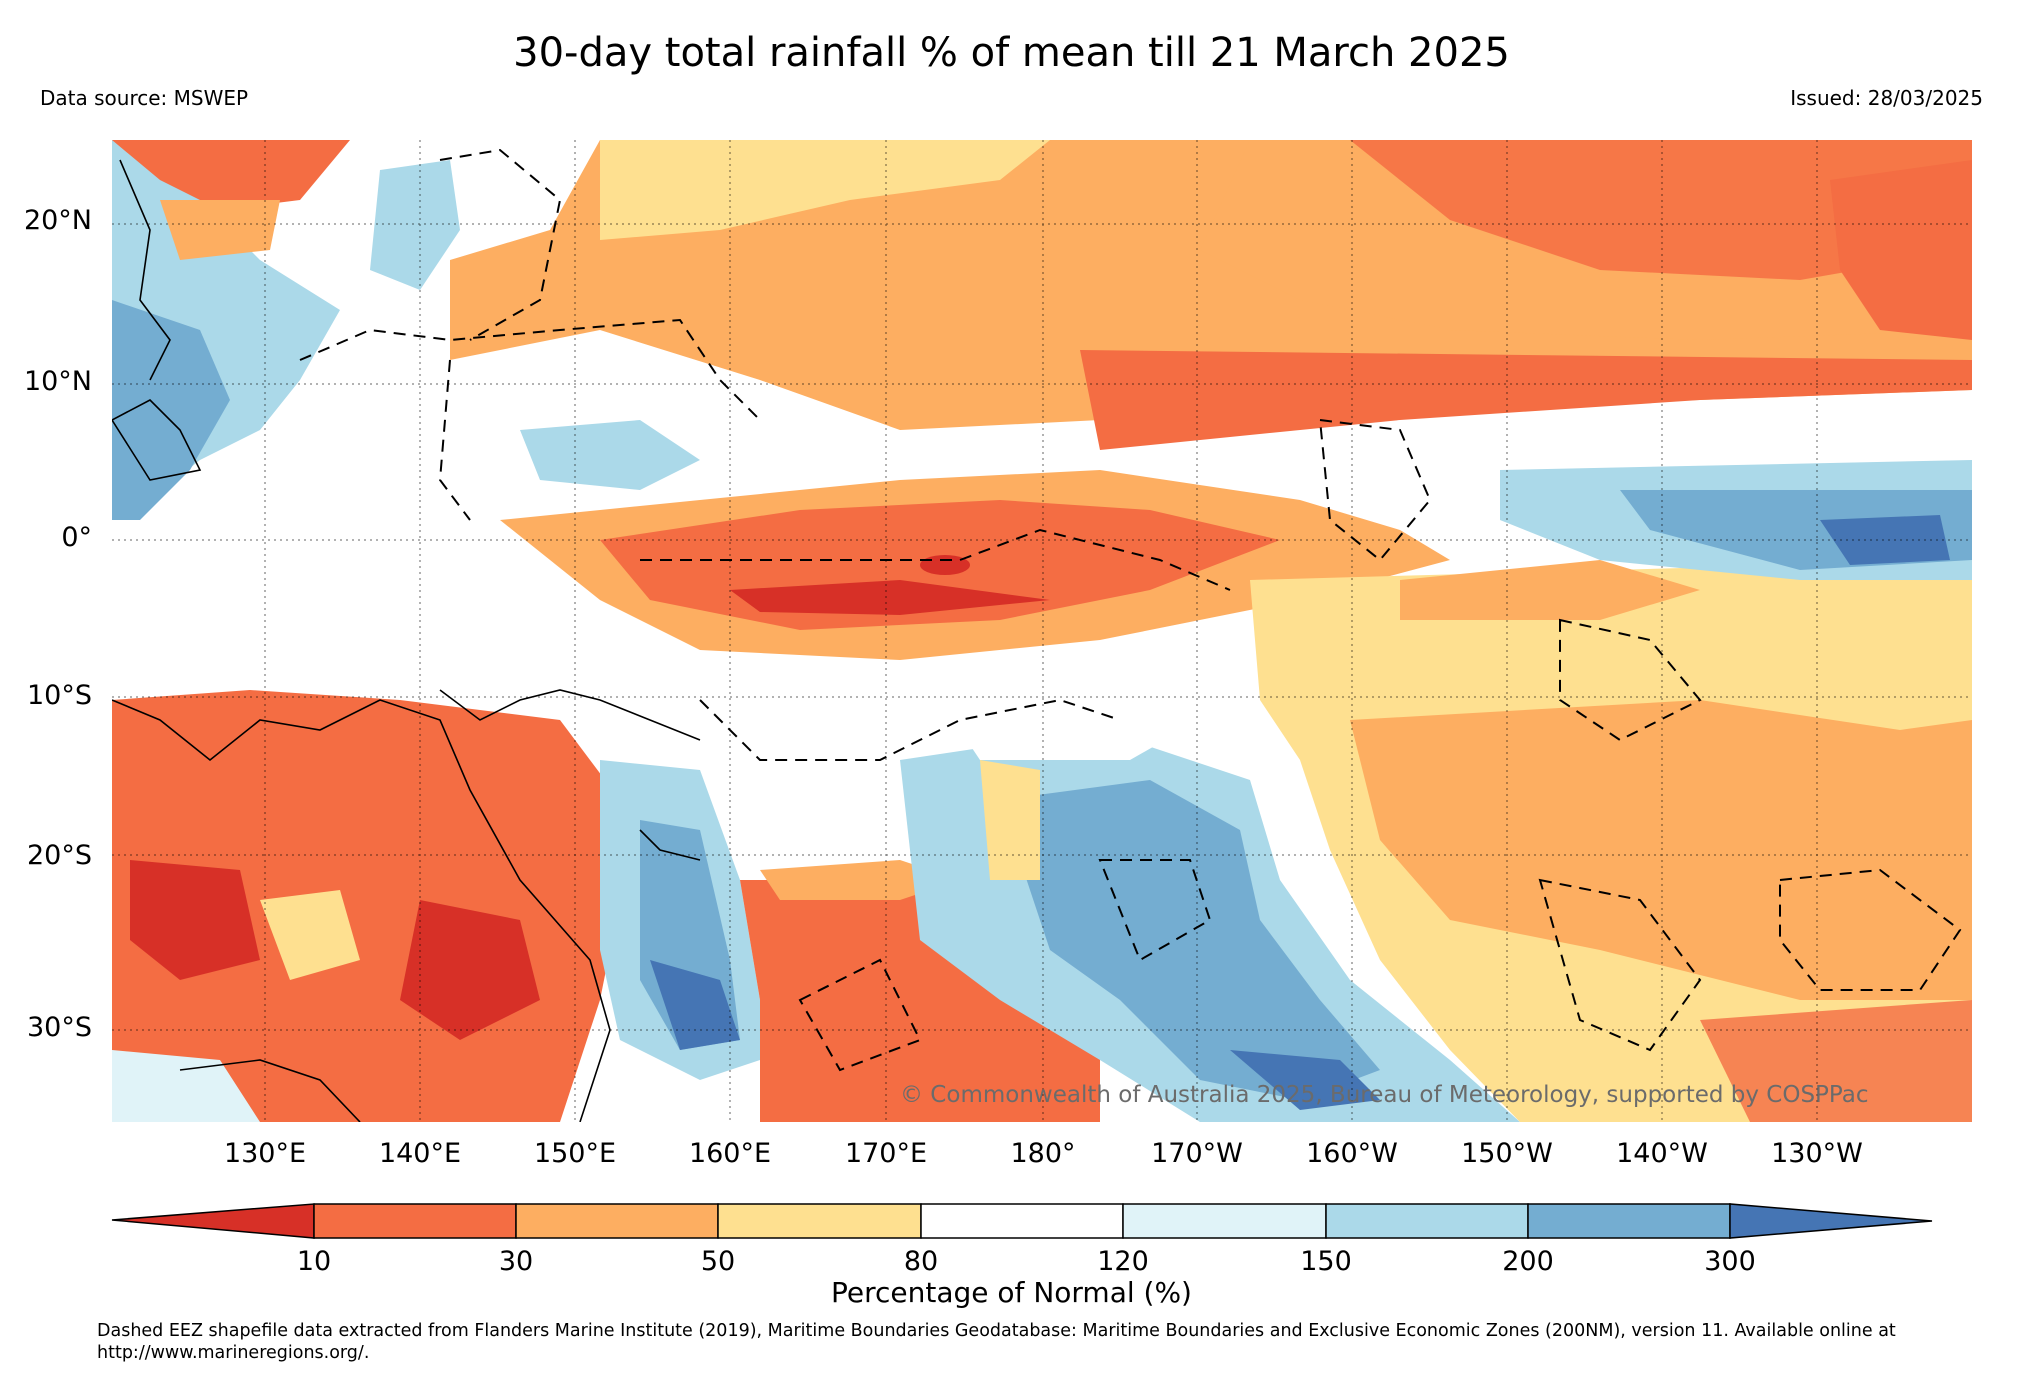  What do you see at coordinates (1817, 1153) in the screenshot?
I see `lon-label: 130°W` at bounding box center [1817, 1153].